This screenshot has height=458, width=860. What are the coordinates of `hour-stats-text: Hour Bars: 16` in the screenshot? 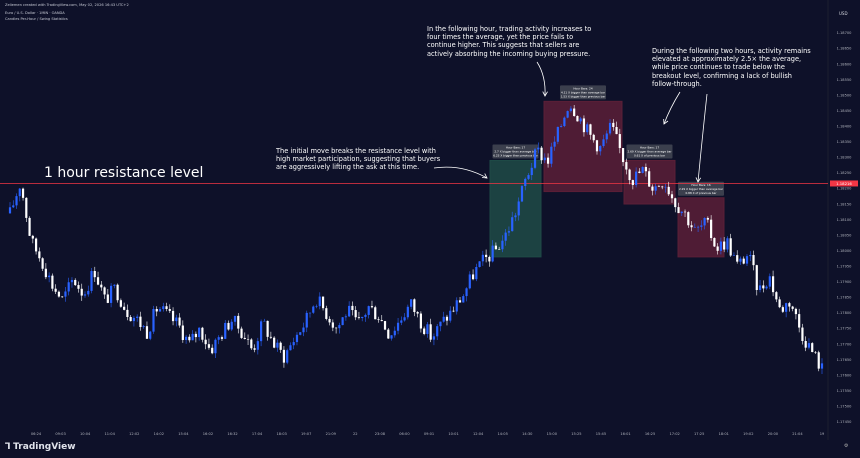 It's located at (700, 185).